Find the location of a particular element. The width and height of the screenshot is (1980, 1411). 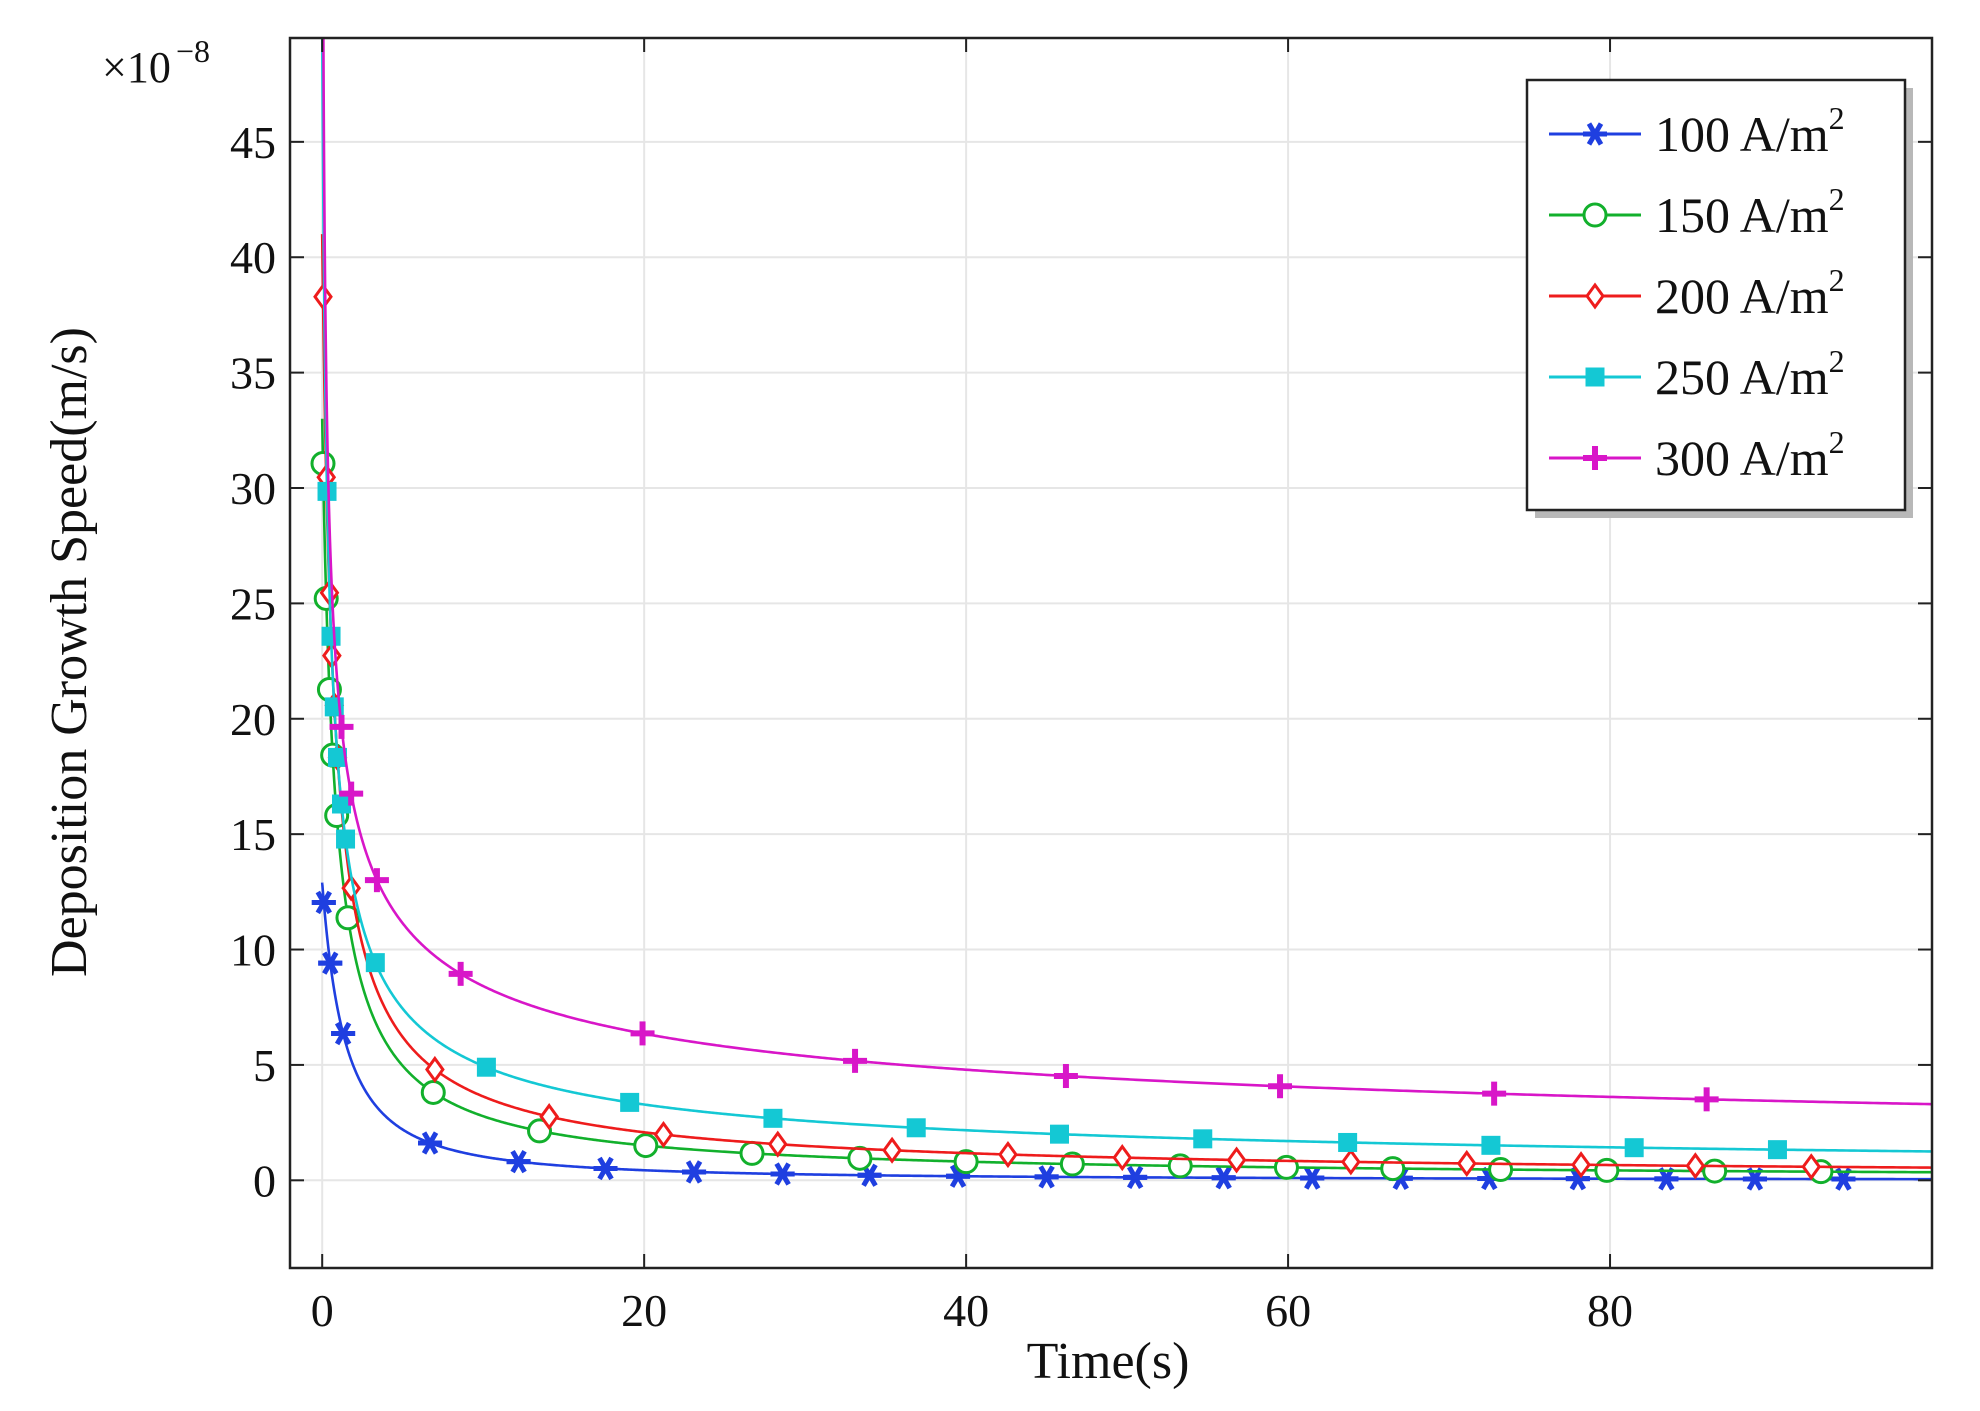

legend: 100 A/m2 150 A/m2 200 A/m2 250 A/m2 300 A/m2 is located at coordinates (1719, 298).